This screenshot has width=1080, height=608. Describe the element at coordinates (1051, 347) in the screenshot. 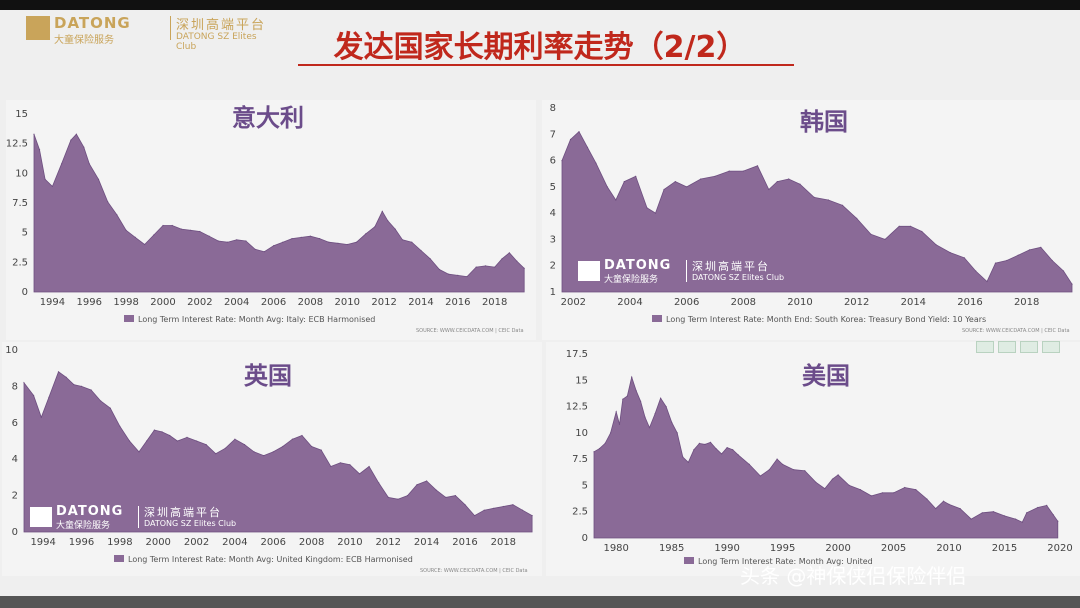

I see `toolbar-export-icon` at that location.